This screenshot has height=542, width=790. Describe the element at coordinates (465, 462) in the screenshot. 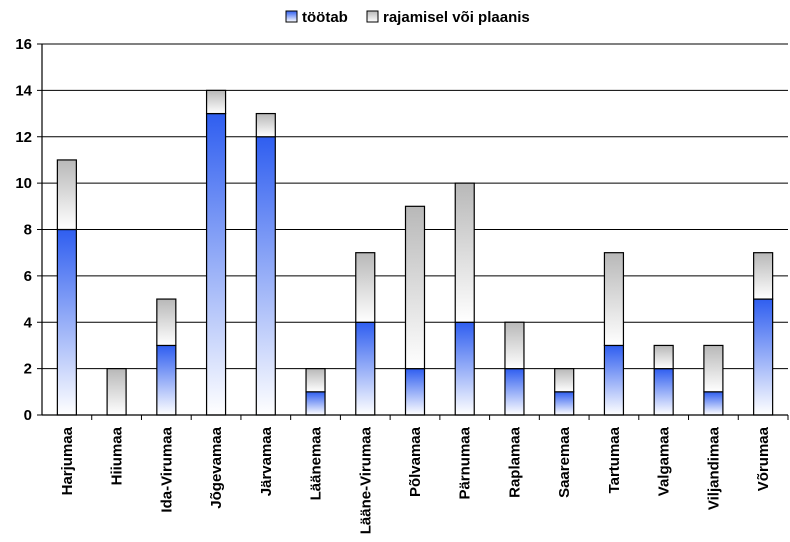

I see `x-category-label: Pärnumaa` at that location.